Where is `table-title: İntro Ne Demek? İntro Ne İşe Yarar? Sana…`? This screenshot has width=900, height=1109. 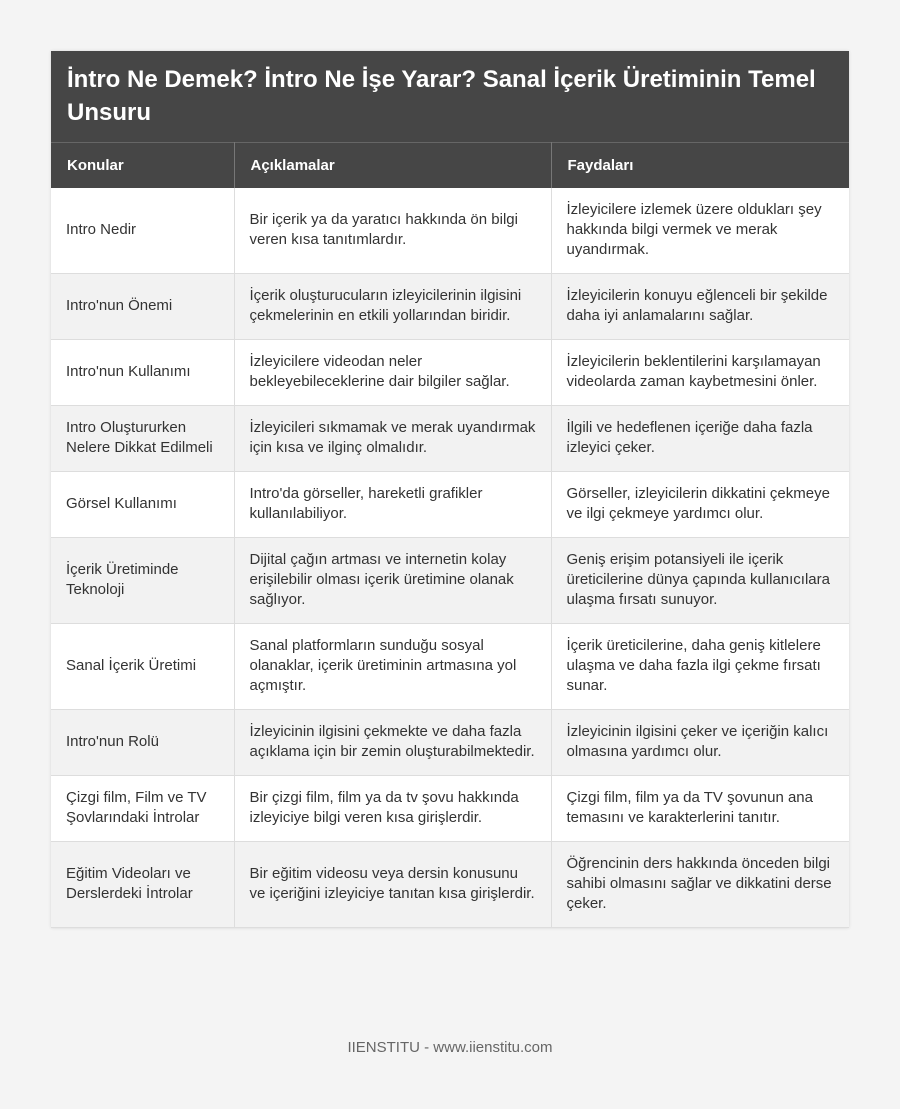 table-title: İntro Ne Demek? İntro Ne İşe Yarar? Sana… is located at coordinates (450, 96).